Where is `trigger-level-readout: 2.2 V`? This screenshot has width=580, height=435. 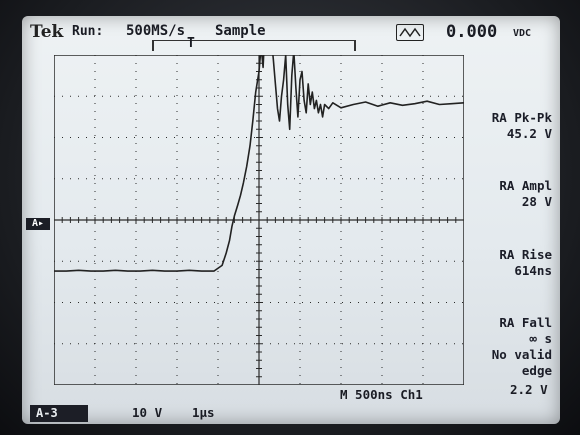
trigger-level-readout: 2.2 V is located at coordinates (529, 389).